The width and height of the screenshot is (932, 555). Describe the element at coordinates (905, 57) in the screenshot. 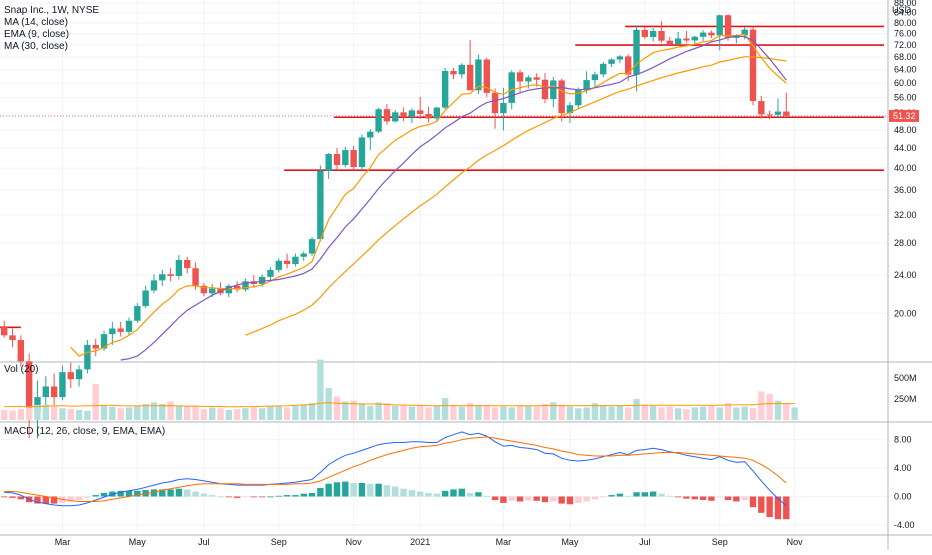

I see `price-tick-label: 68.00` at that location.